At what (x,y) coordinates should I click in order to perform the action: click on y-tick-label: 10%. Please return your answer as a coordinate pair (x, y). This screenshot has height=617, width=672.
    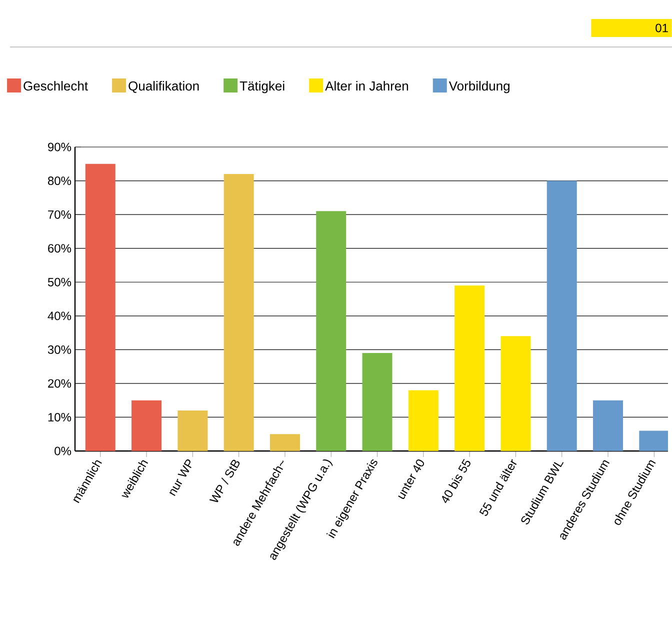
    Looking at the image, I should click on (60, 417).